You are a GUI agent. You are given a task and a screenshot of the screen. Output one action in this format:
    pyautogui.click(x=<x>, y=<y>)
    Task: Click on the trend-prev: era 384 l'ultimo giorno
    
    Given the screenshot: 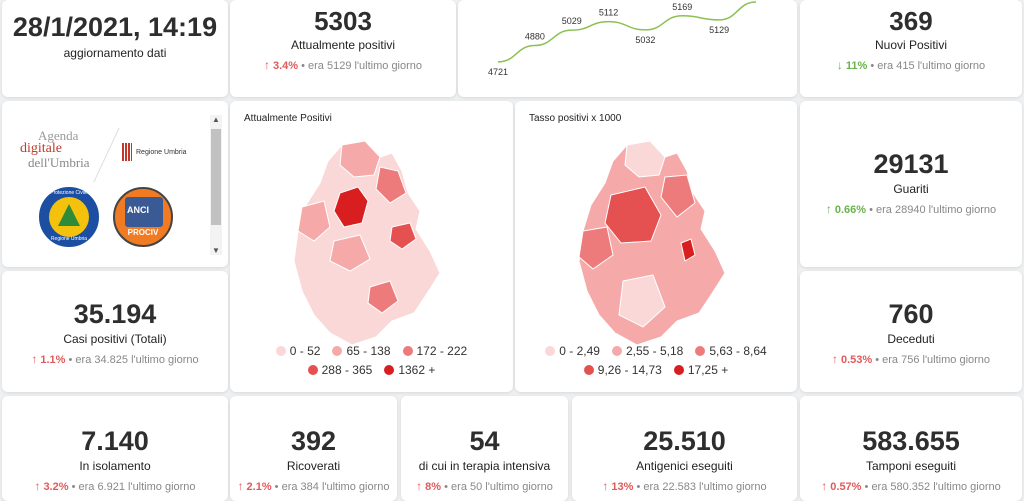 What is the action you would take?
    pyautogui.click(x=335, y=487)
    